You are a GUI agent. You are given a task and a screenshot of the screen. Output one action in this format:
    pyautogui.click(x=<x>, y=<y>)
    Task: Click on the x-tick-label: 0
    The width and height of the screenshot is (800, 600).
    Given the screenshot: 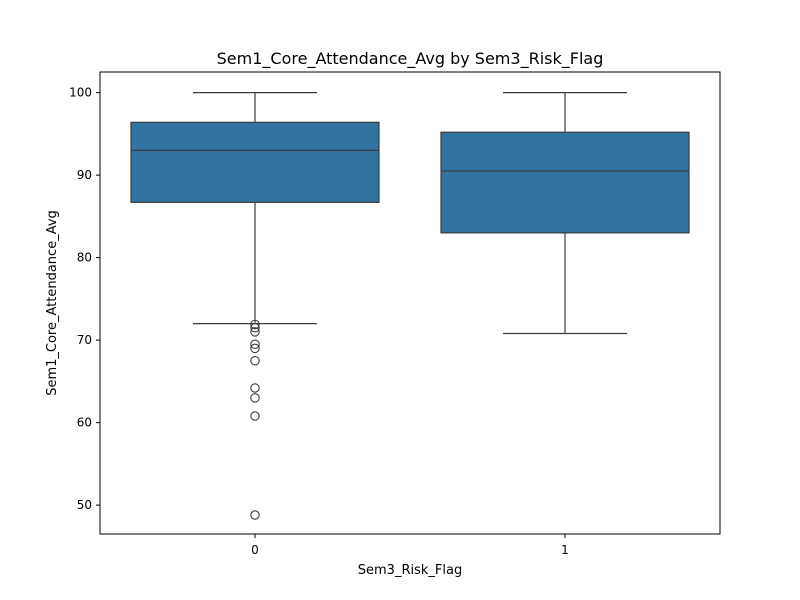 What is the action you would take?
    pyautogui.click(x=255, y=550)
    